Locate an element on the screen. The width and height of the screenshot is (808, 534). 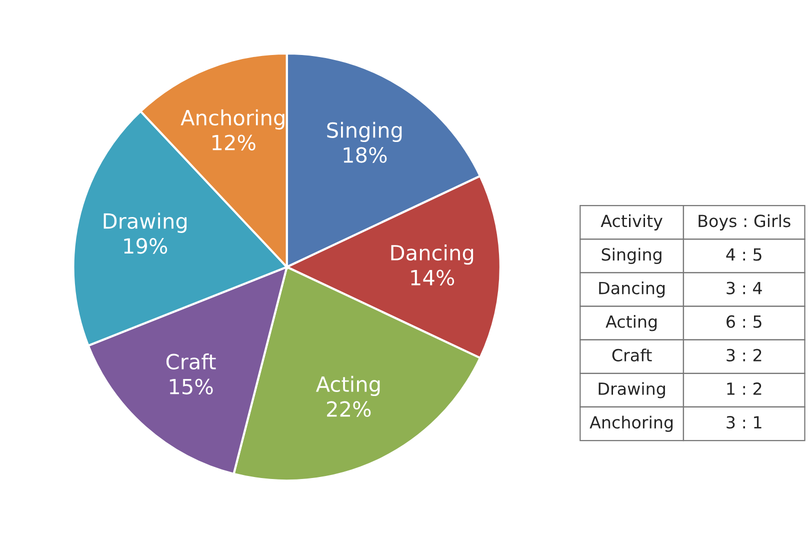
slice-label: Drawing is located at coordinates (145, 222).